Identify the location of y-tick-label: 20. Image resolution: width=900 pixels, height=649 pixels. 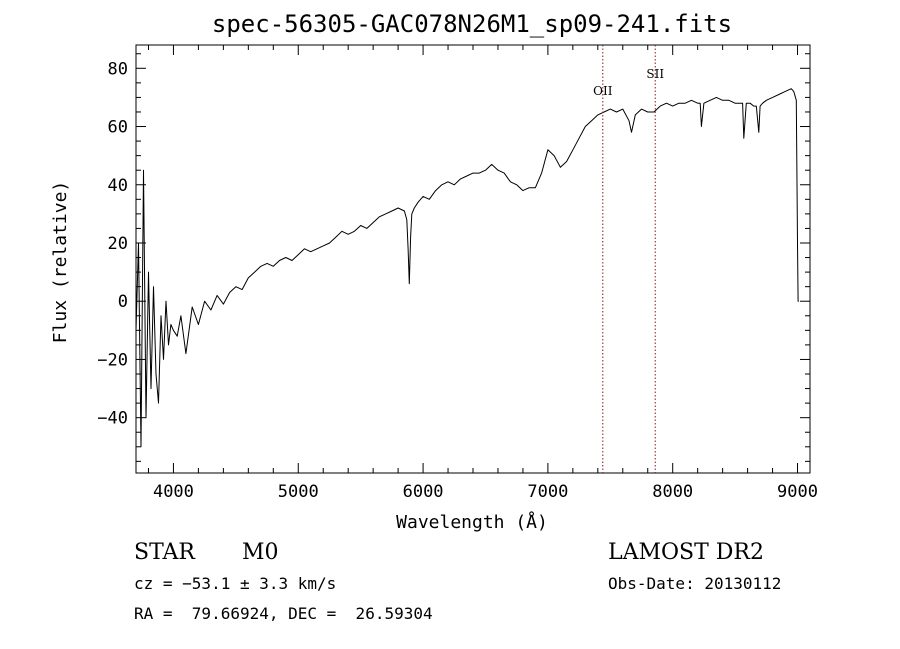
(118, 244).